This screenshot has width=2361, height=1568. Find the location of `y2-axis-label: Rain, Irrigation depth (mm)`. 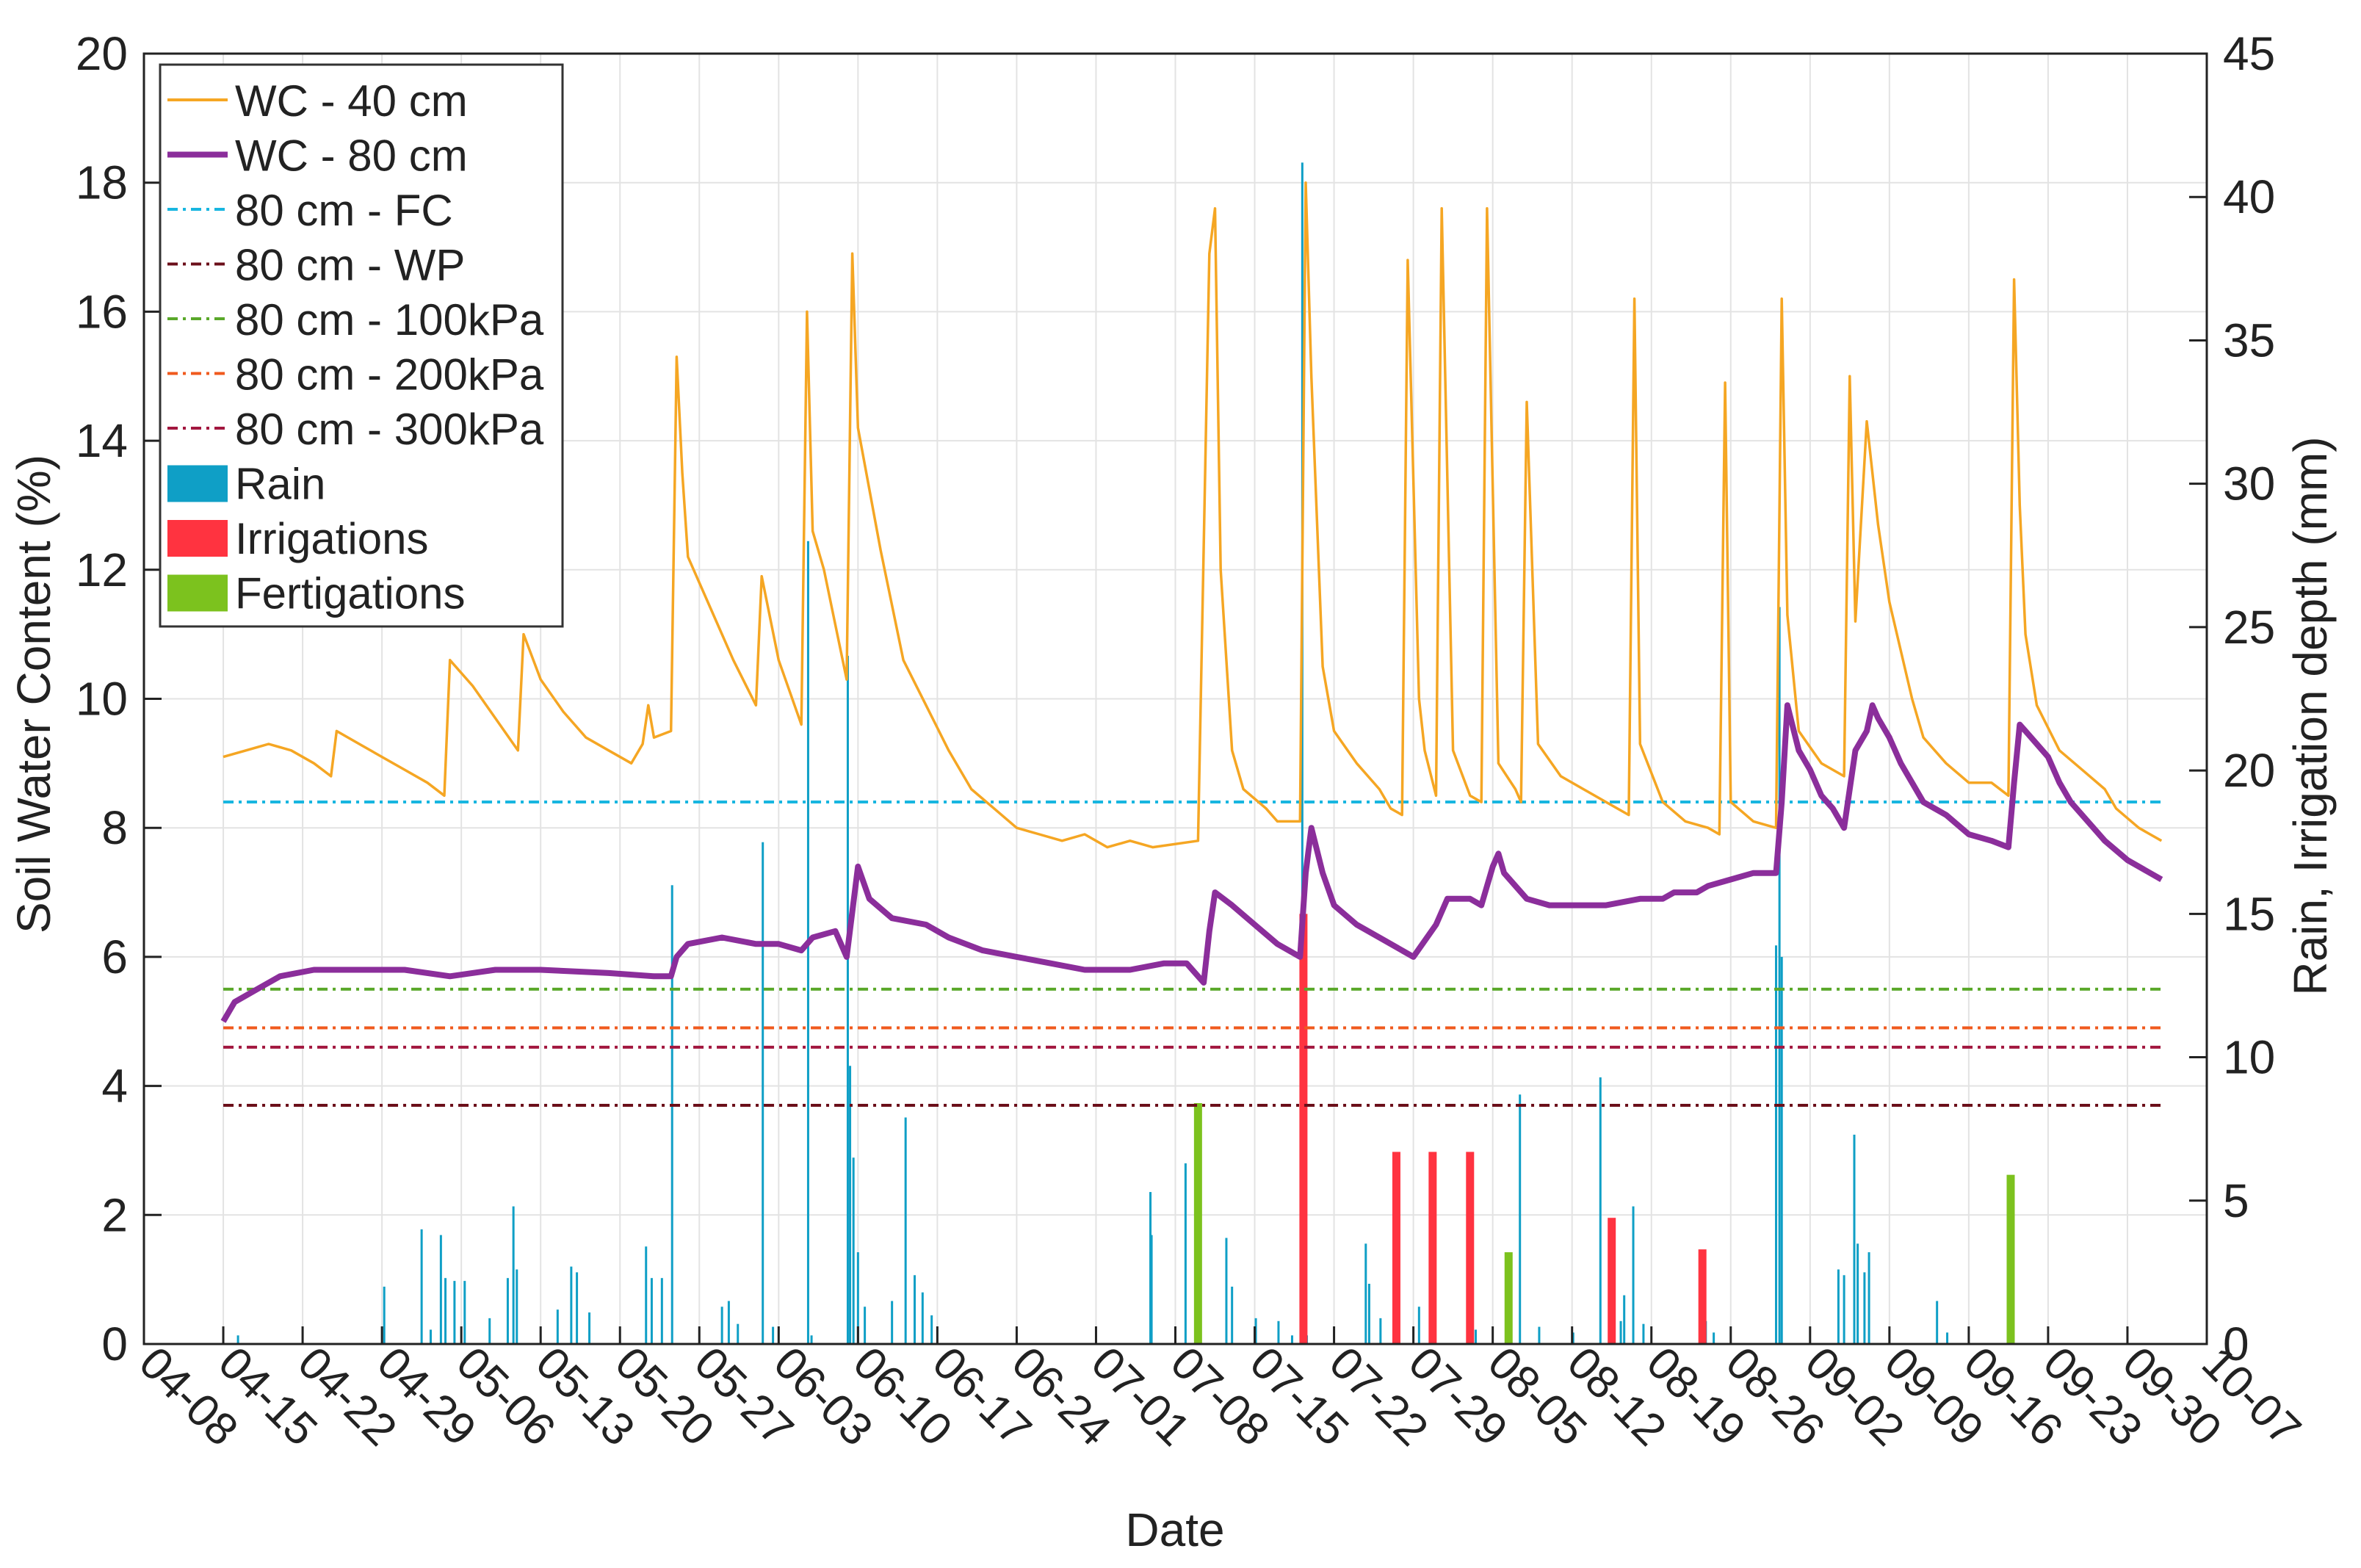

y2-axis-label: Rain, Irrigation depth (mm) is located at coordinates (2310, 715).